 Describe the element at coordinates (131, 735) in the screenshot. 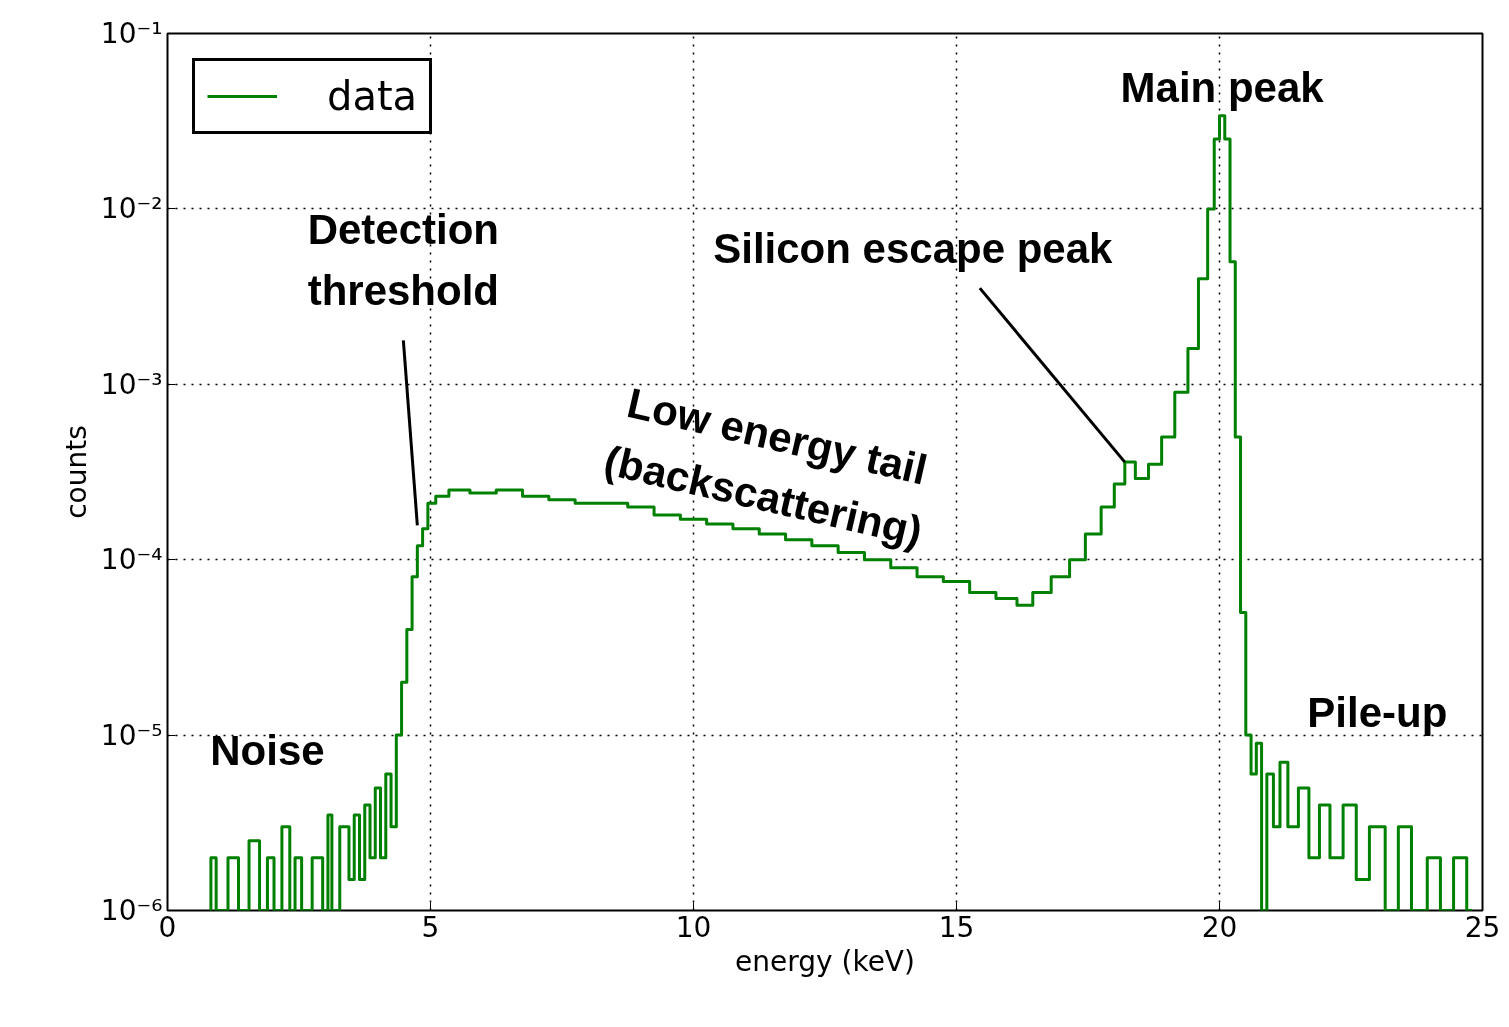

I see `y-tick-label: 10⁻⁵` at that location.